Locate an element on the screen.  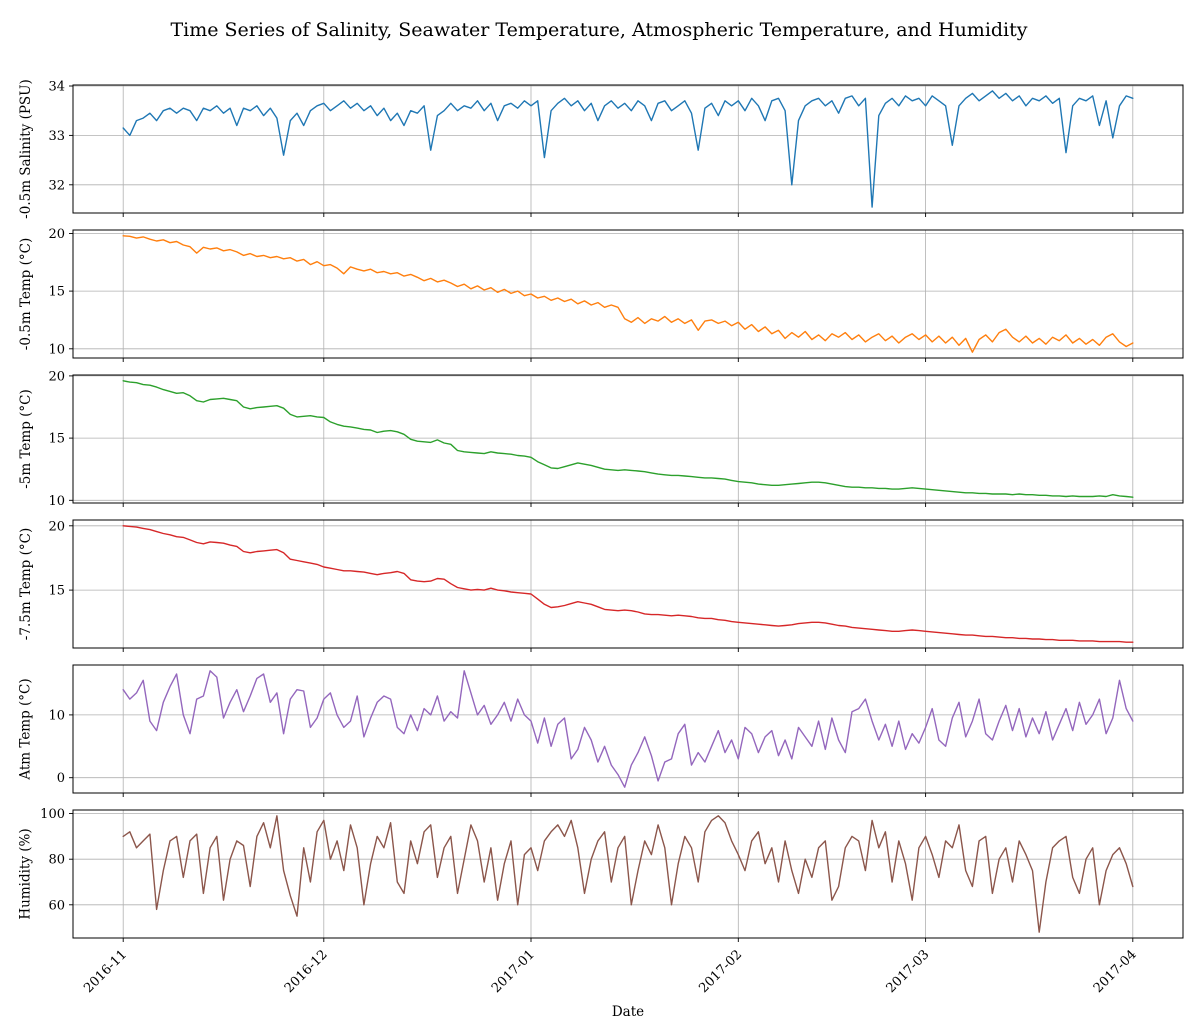
y-tick-label: 32 is located at coordinates (56, 185).